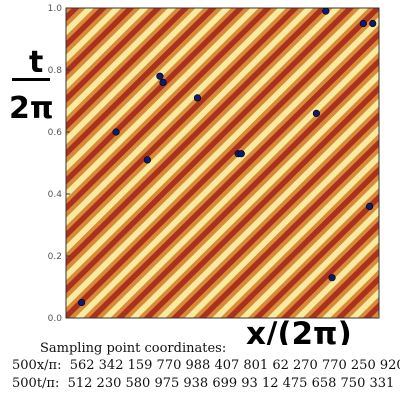 This screenshot has height=396, width=400. Describe the element at coordinates (299, 330) in the screenshot. I see `x-axis-label: x/(2π)` at that location.